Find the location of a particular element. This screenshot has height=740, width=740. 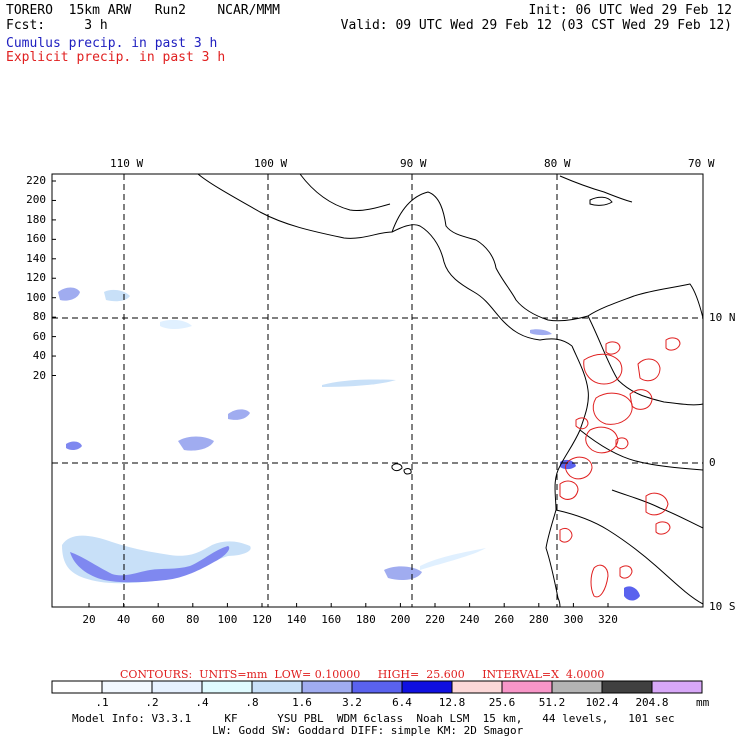

y-tick-label: 40 is located at coordinates (39, 356).